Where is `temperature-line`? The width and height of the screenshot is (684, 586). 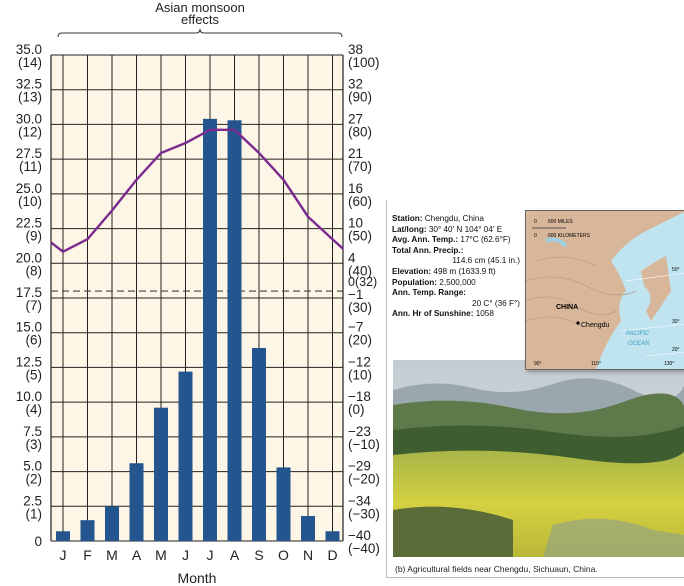
temperature-line is located at coordinates (197, 191).